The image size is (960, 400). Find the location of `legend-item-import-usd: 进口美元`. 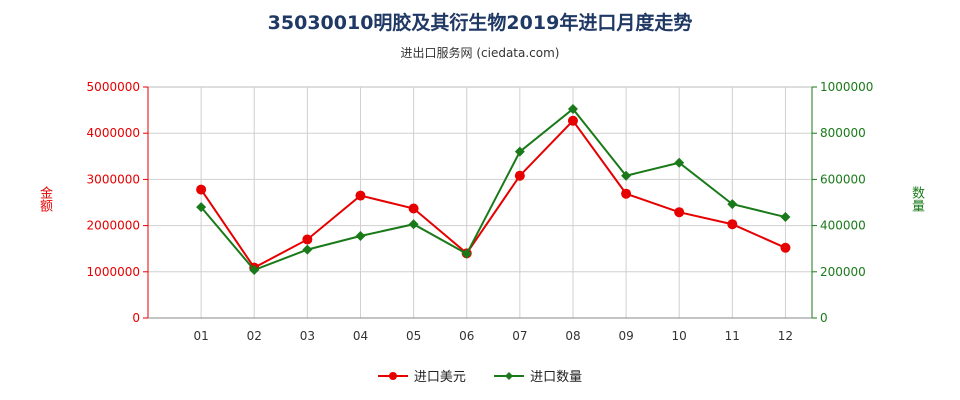

legend-item-import-usd: 进口美元 is located at coordinates (421, 375).